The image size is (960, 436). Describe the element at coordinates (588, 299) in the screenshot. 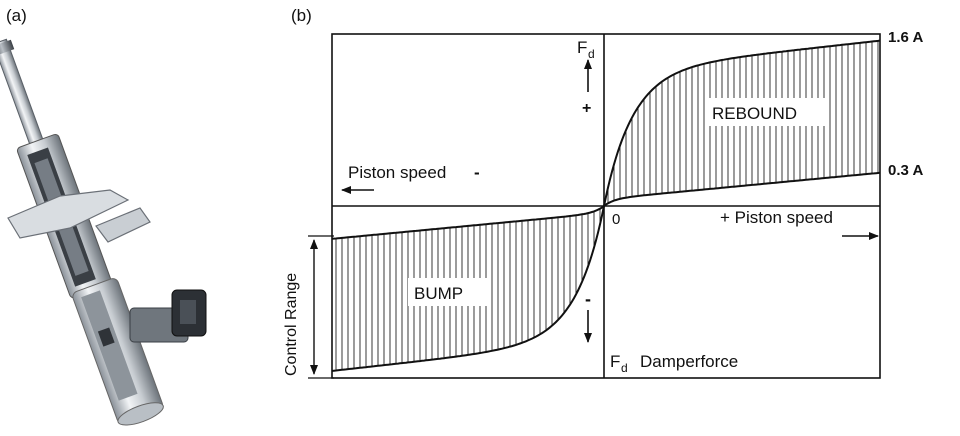

I see `fd-bottom-sign: -` at that location.